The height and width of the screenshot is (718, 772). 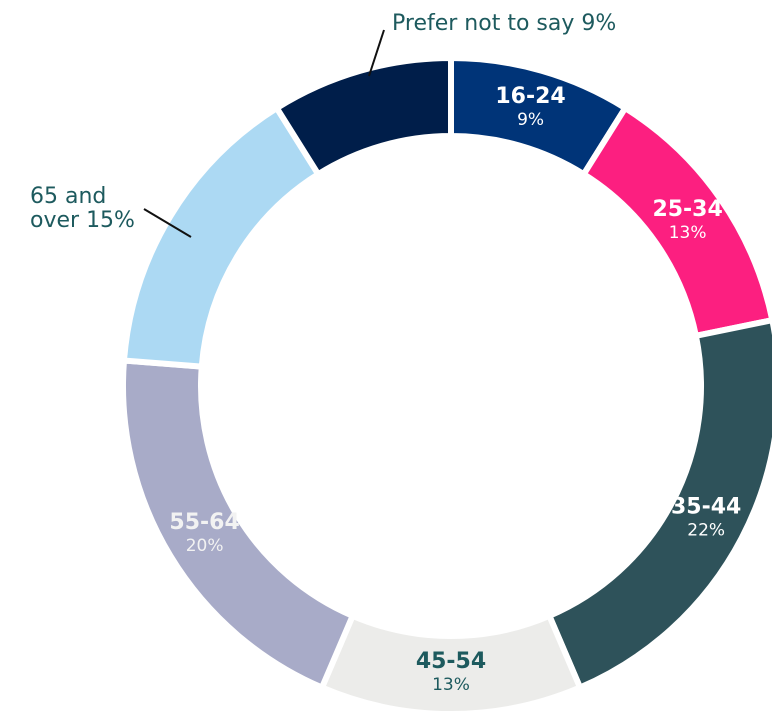 I want to click on value-label: 15%, so click(x=110, y=220).